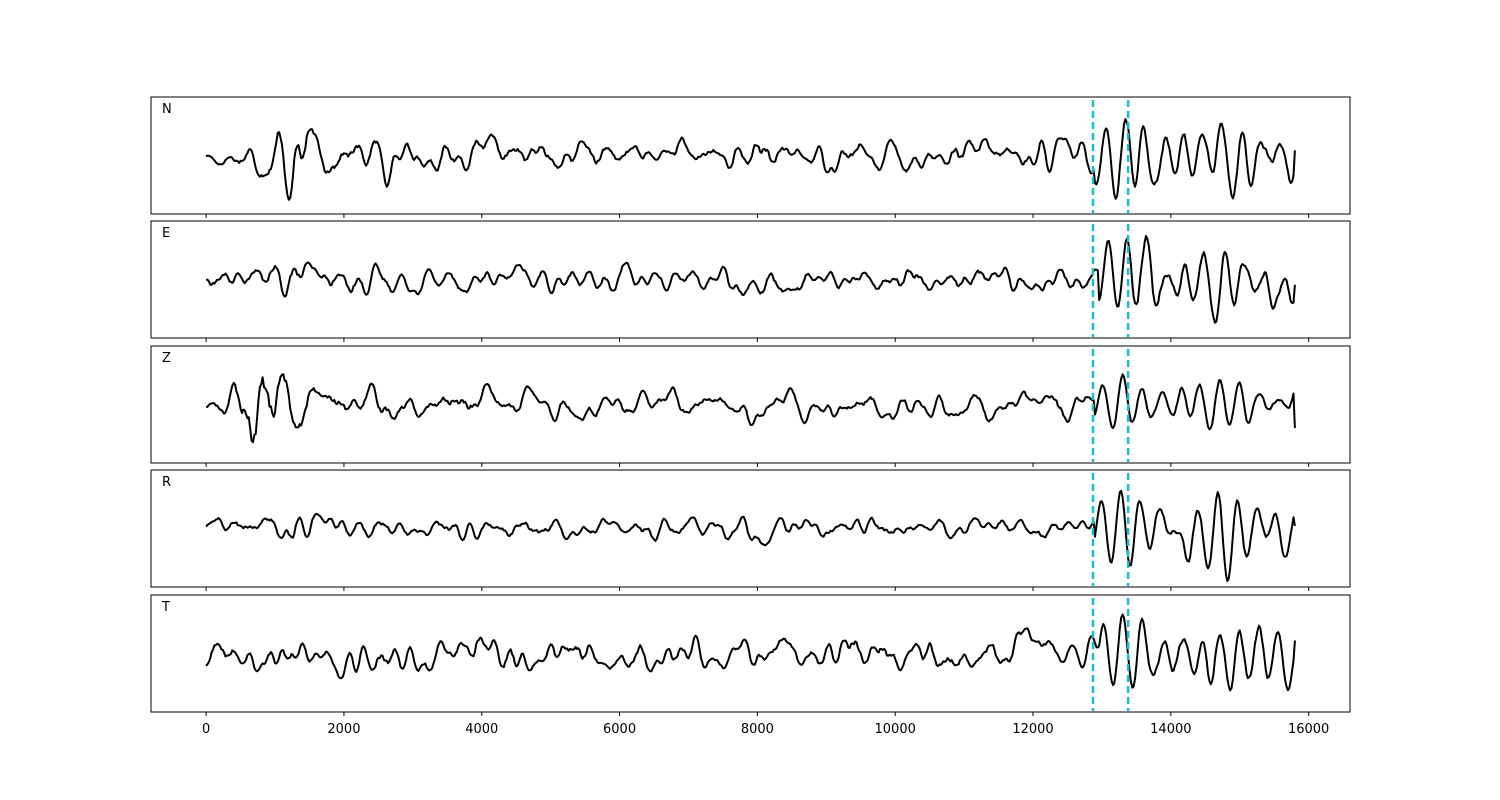 This screenshot has width=1500, height=800. I want to click on x-tick-label: 4000, so click(481, 729).